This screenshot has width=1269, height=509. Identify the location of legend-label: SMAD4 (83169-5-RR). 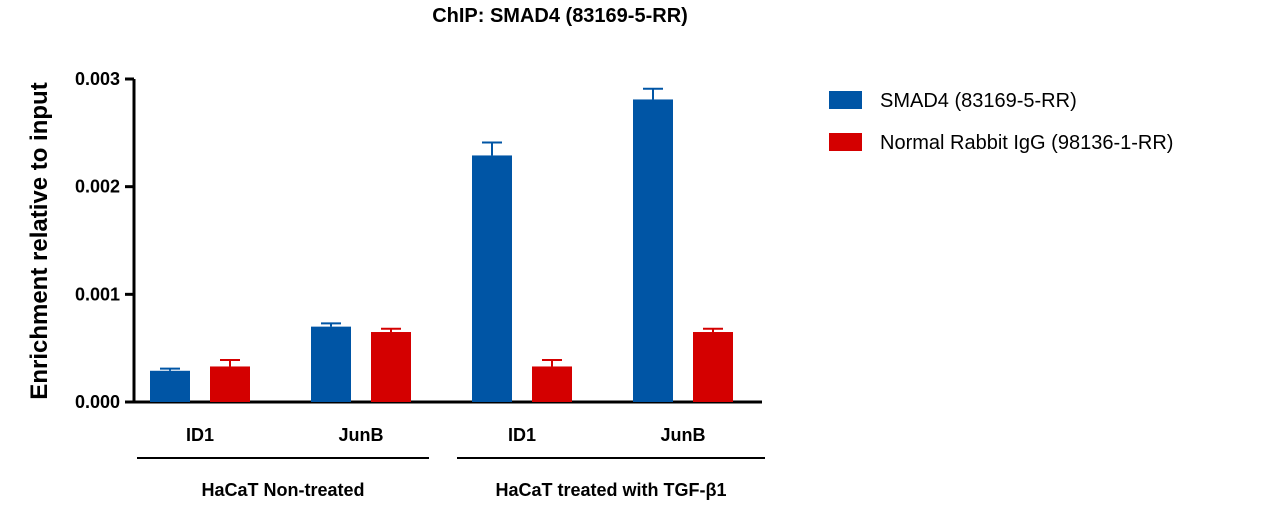
(978, 101).